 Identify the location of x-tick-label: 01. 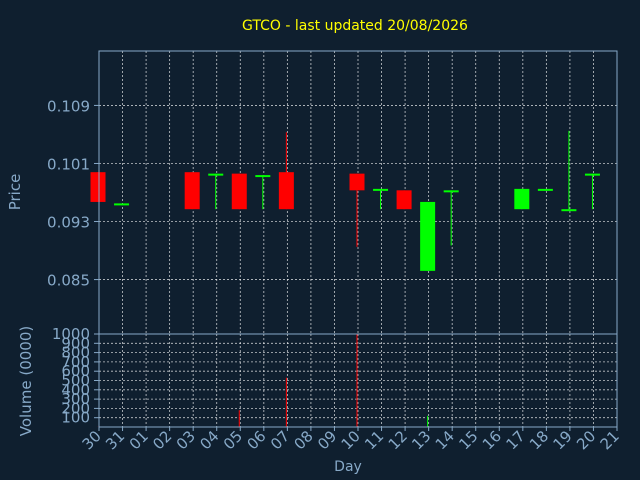
(139, 440).